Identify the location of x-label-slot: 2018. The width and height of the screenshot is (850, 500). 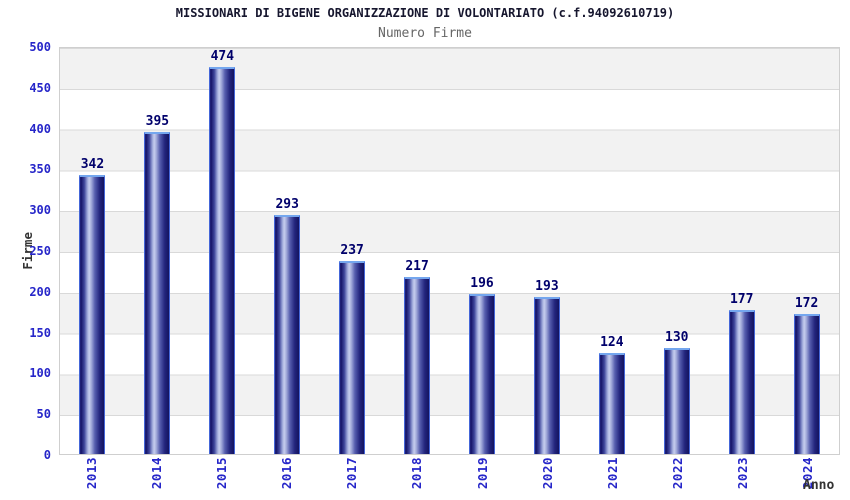
(416, 478).